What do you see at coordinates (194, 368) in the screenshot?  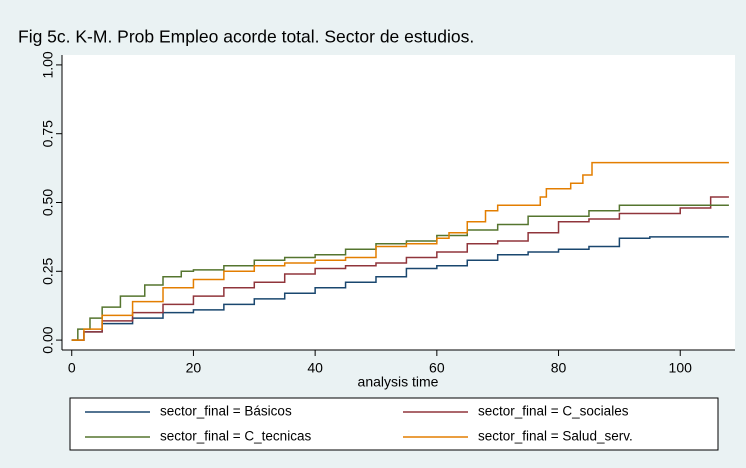 I see `x-tick-label: 20` at bounding box center [194, 368].